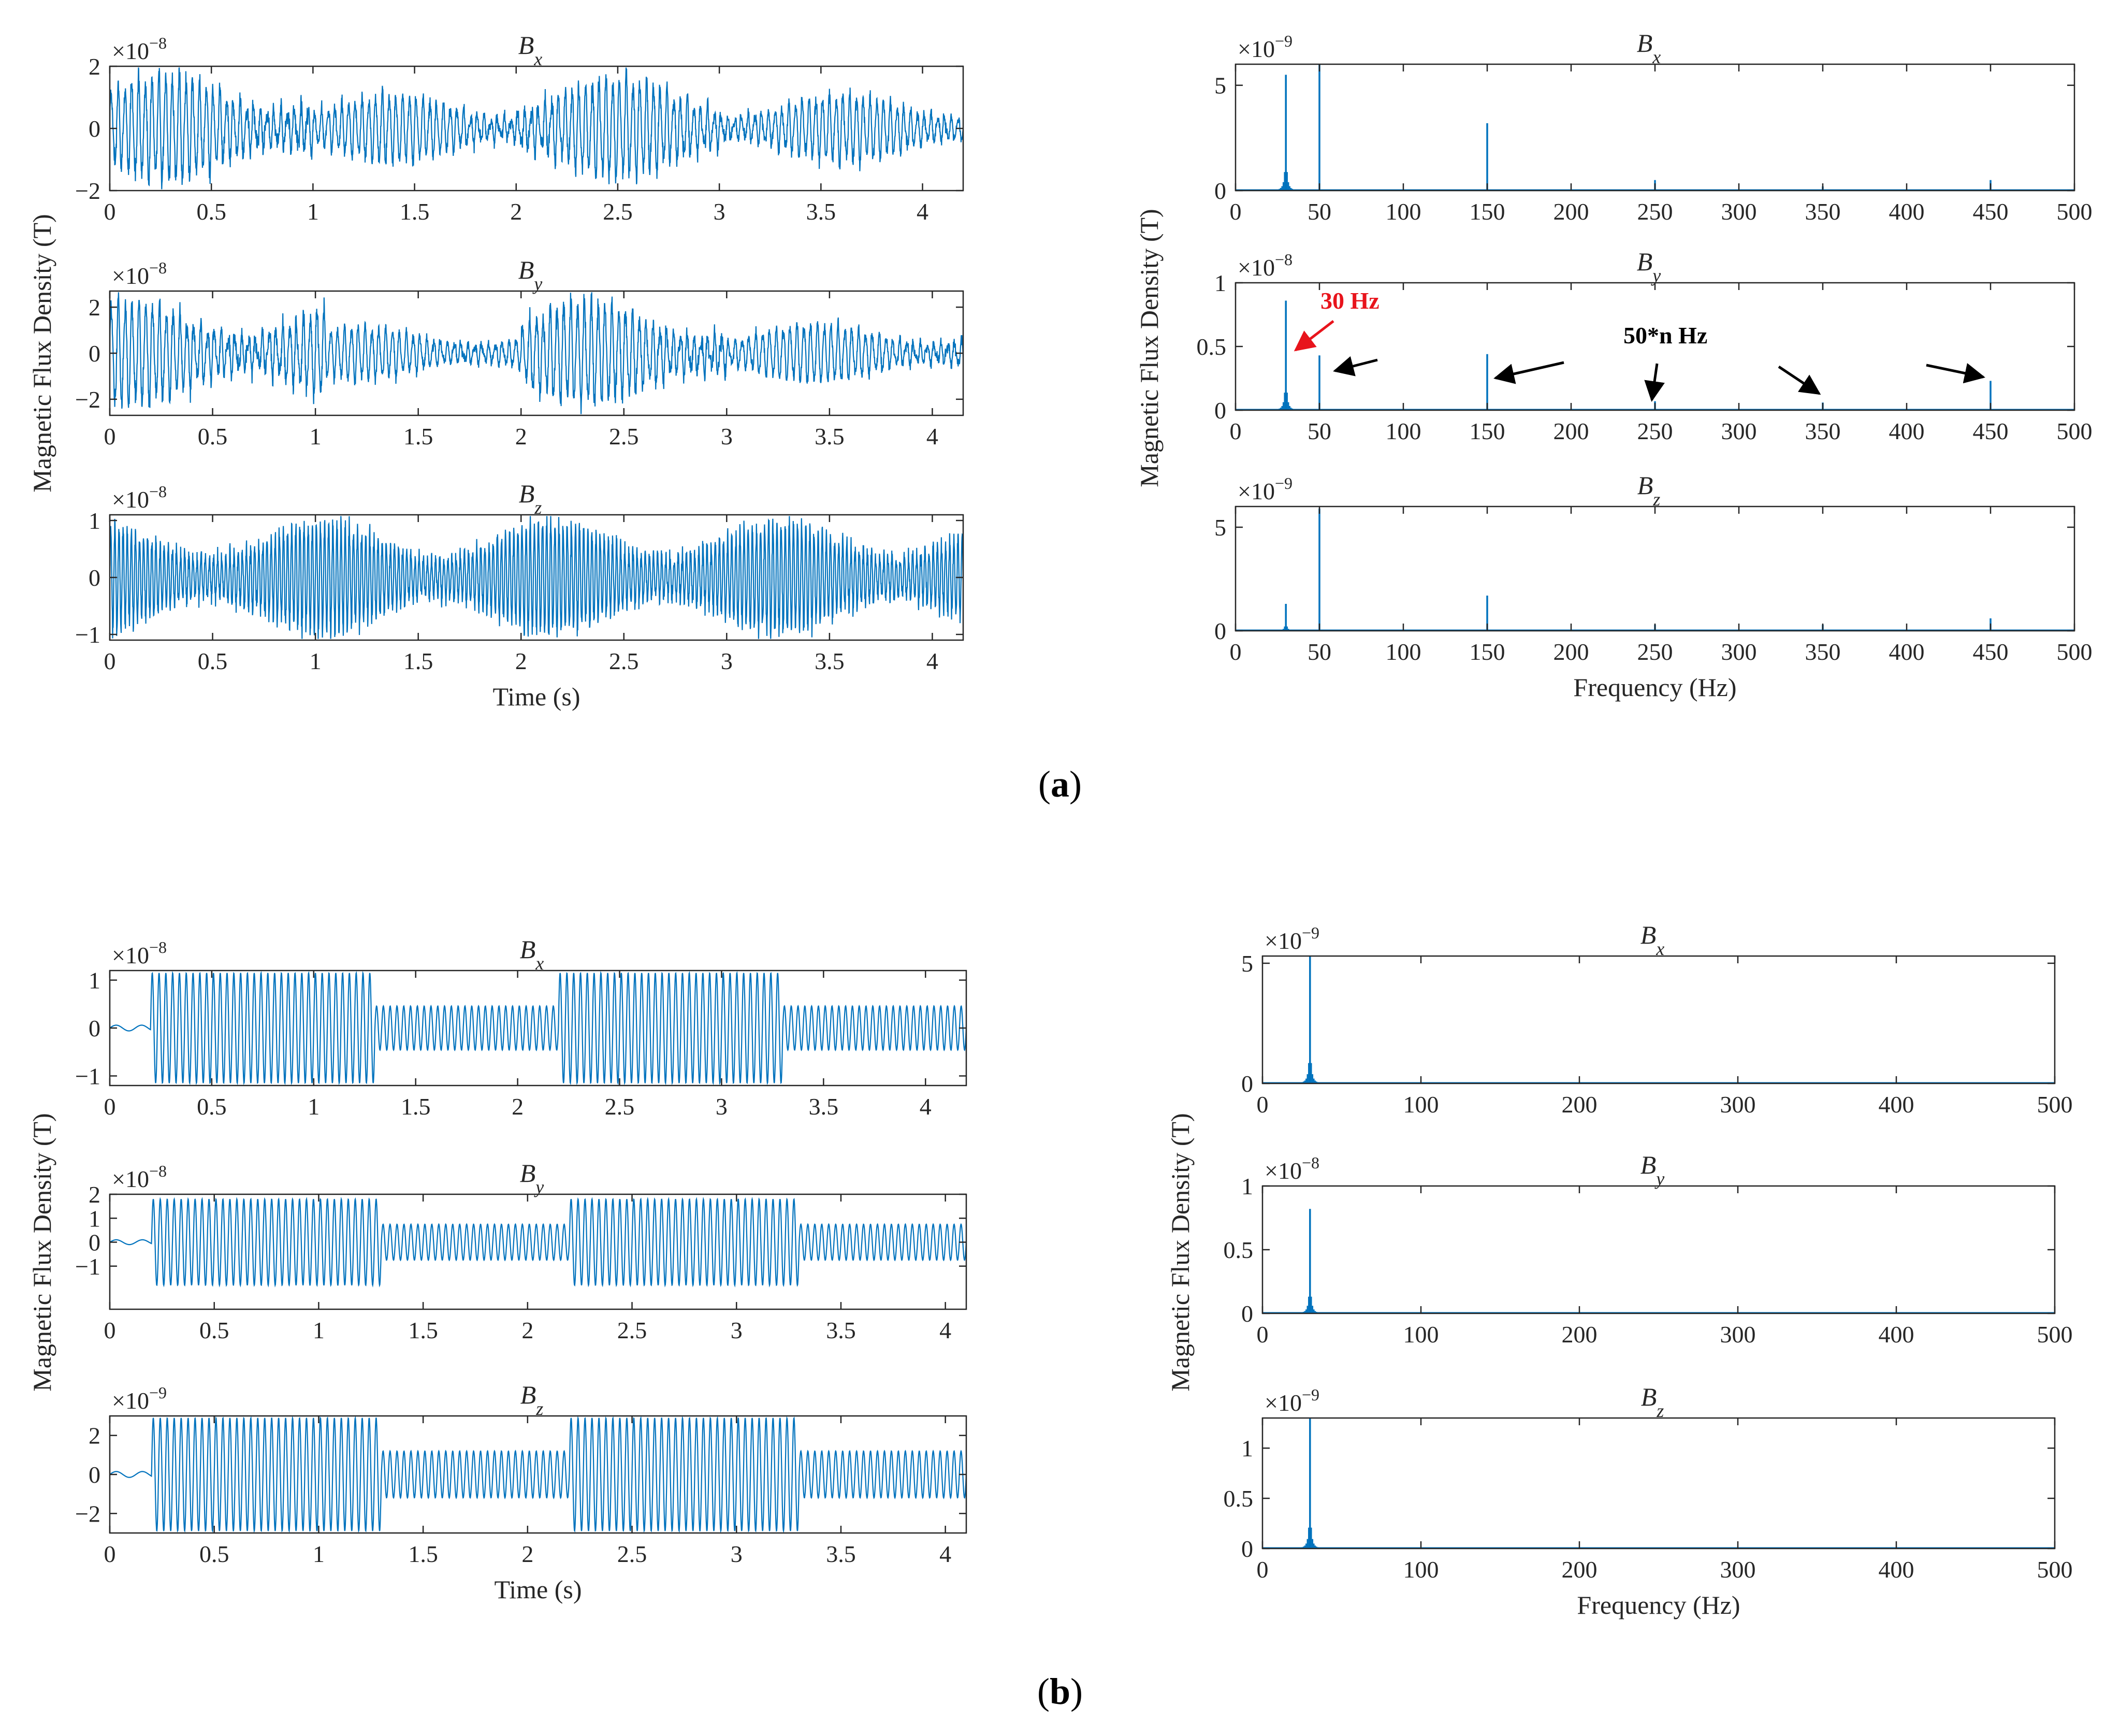  Describe the element at coordinates (1212, 347) in the screenshot. I see `y-tick-label: 0.5` at that location.